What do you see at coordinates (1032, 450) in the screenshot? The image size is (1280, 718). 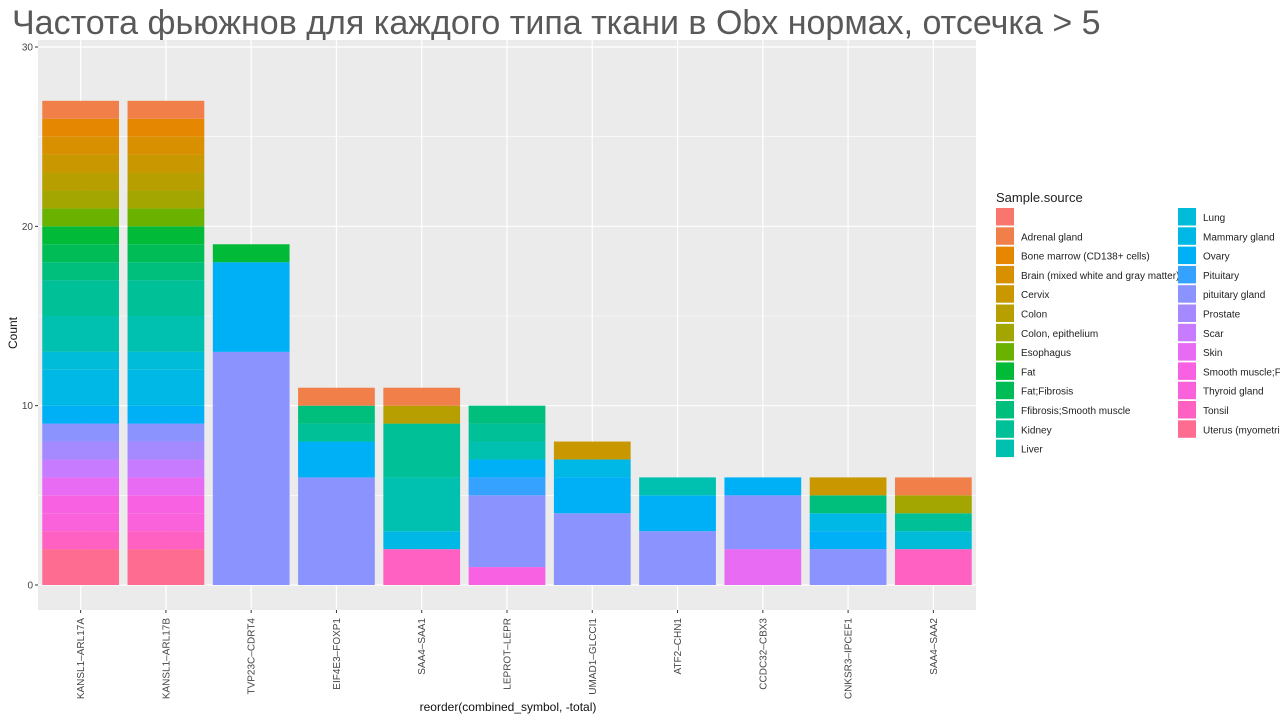 I see `legend-label: Liver` at bounding box center [1032, 450].